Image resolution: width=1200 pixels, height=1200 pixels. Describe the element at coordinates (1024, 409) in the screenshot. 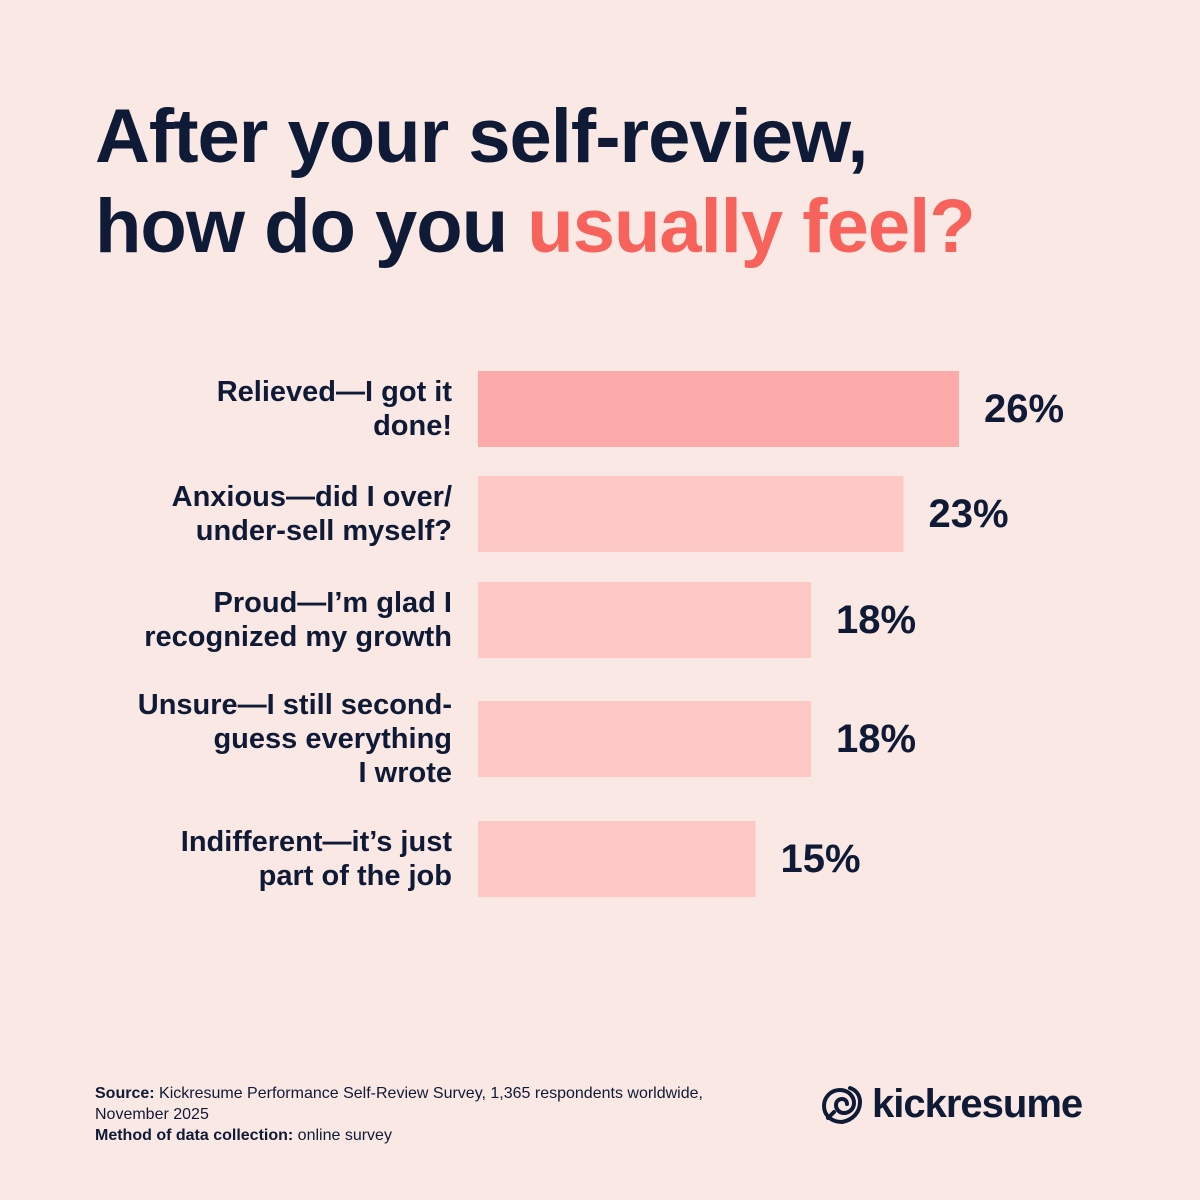

I see `value-label-1: 26%` at that location.